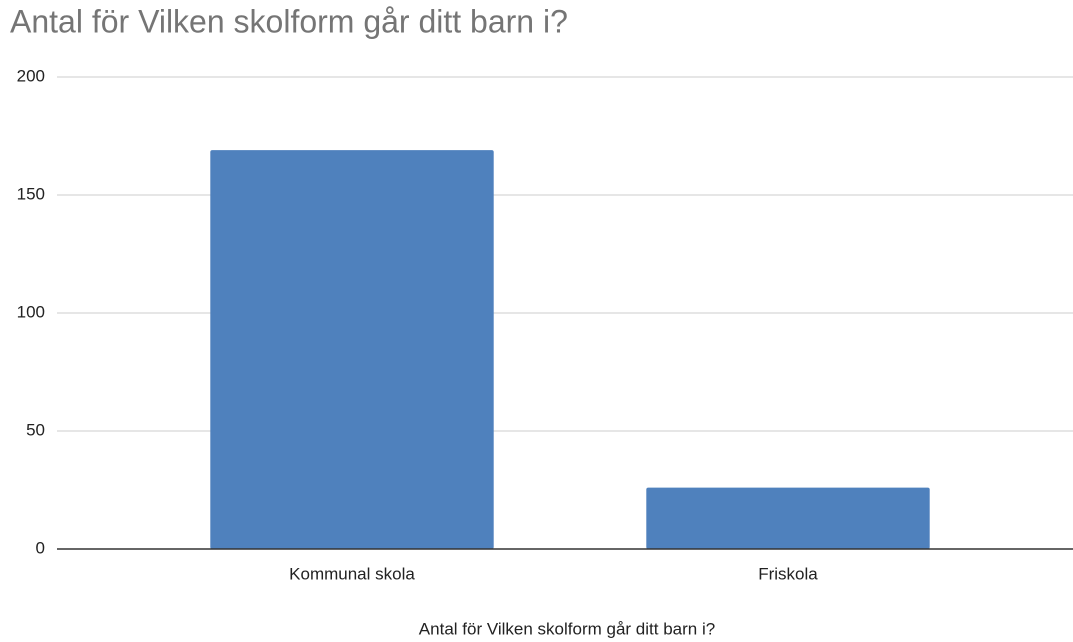 The width and height of the screenshot is (1073, 642). I want to click on y-tick-label: 150, so click(31, 193).